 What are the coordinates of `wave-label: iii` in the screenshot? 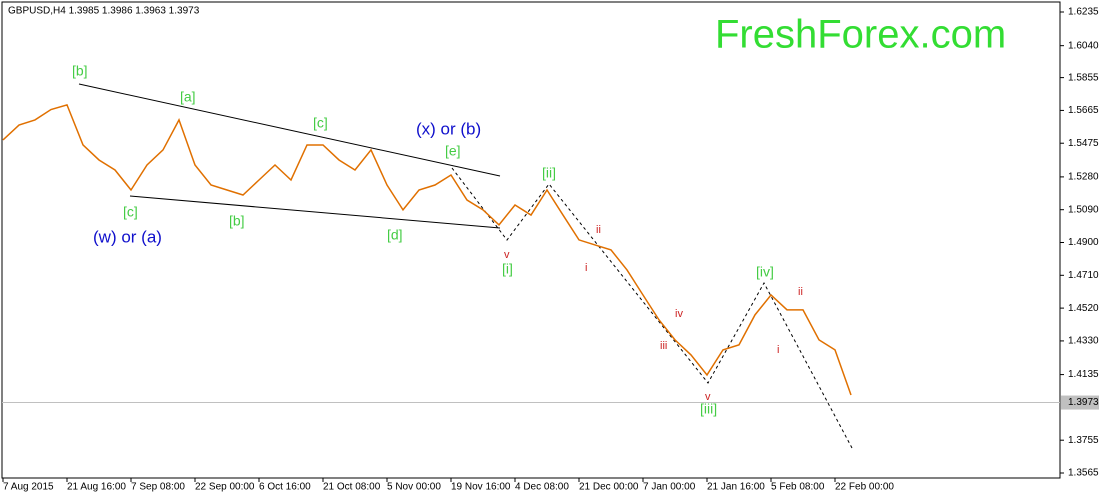 It's located at (663, 346).